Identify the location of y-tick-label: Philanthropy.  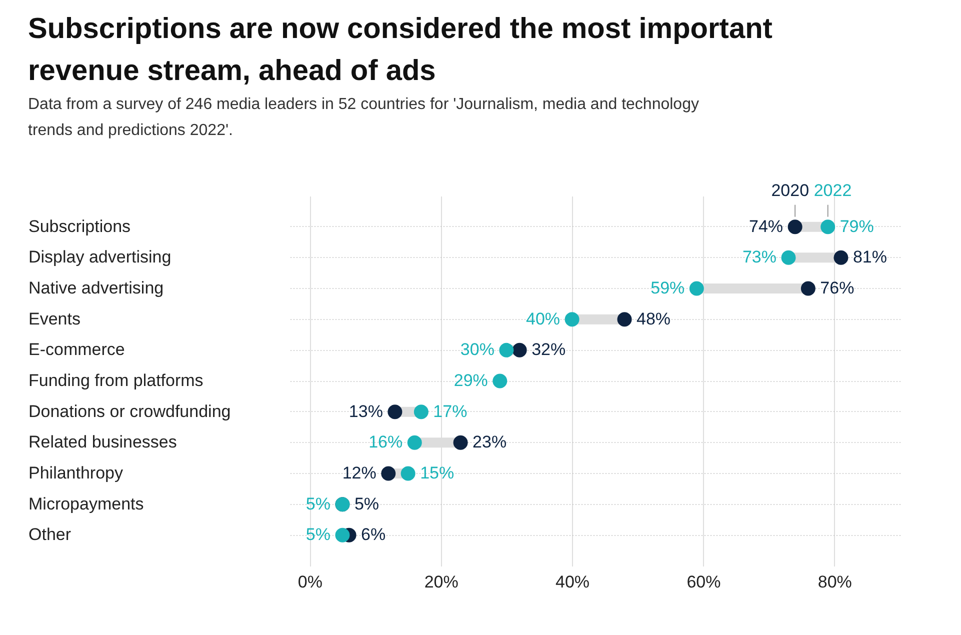
(76, 473).